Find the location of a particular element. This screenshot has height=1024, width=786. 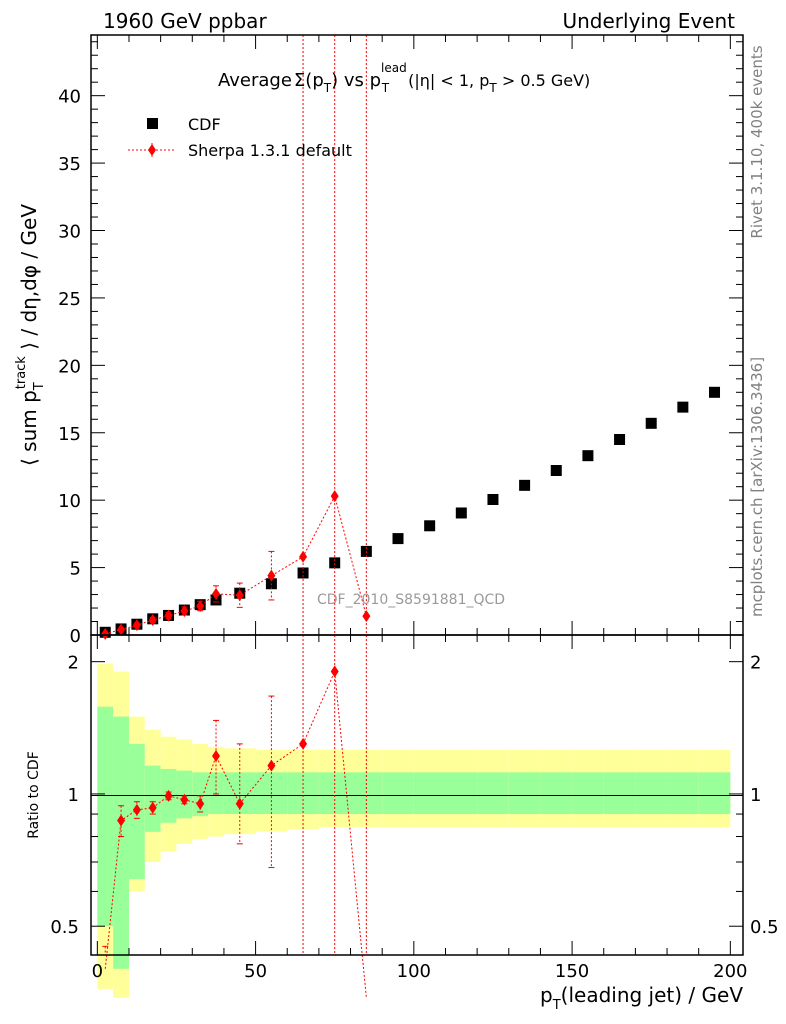

title-lead-sup: lead is located at coordinates (394, 68).